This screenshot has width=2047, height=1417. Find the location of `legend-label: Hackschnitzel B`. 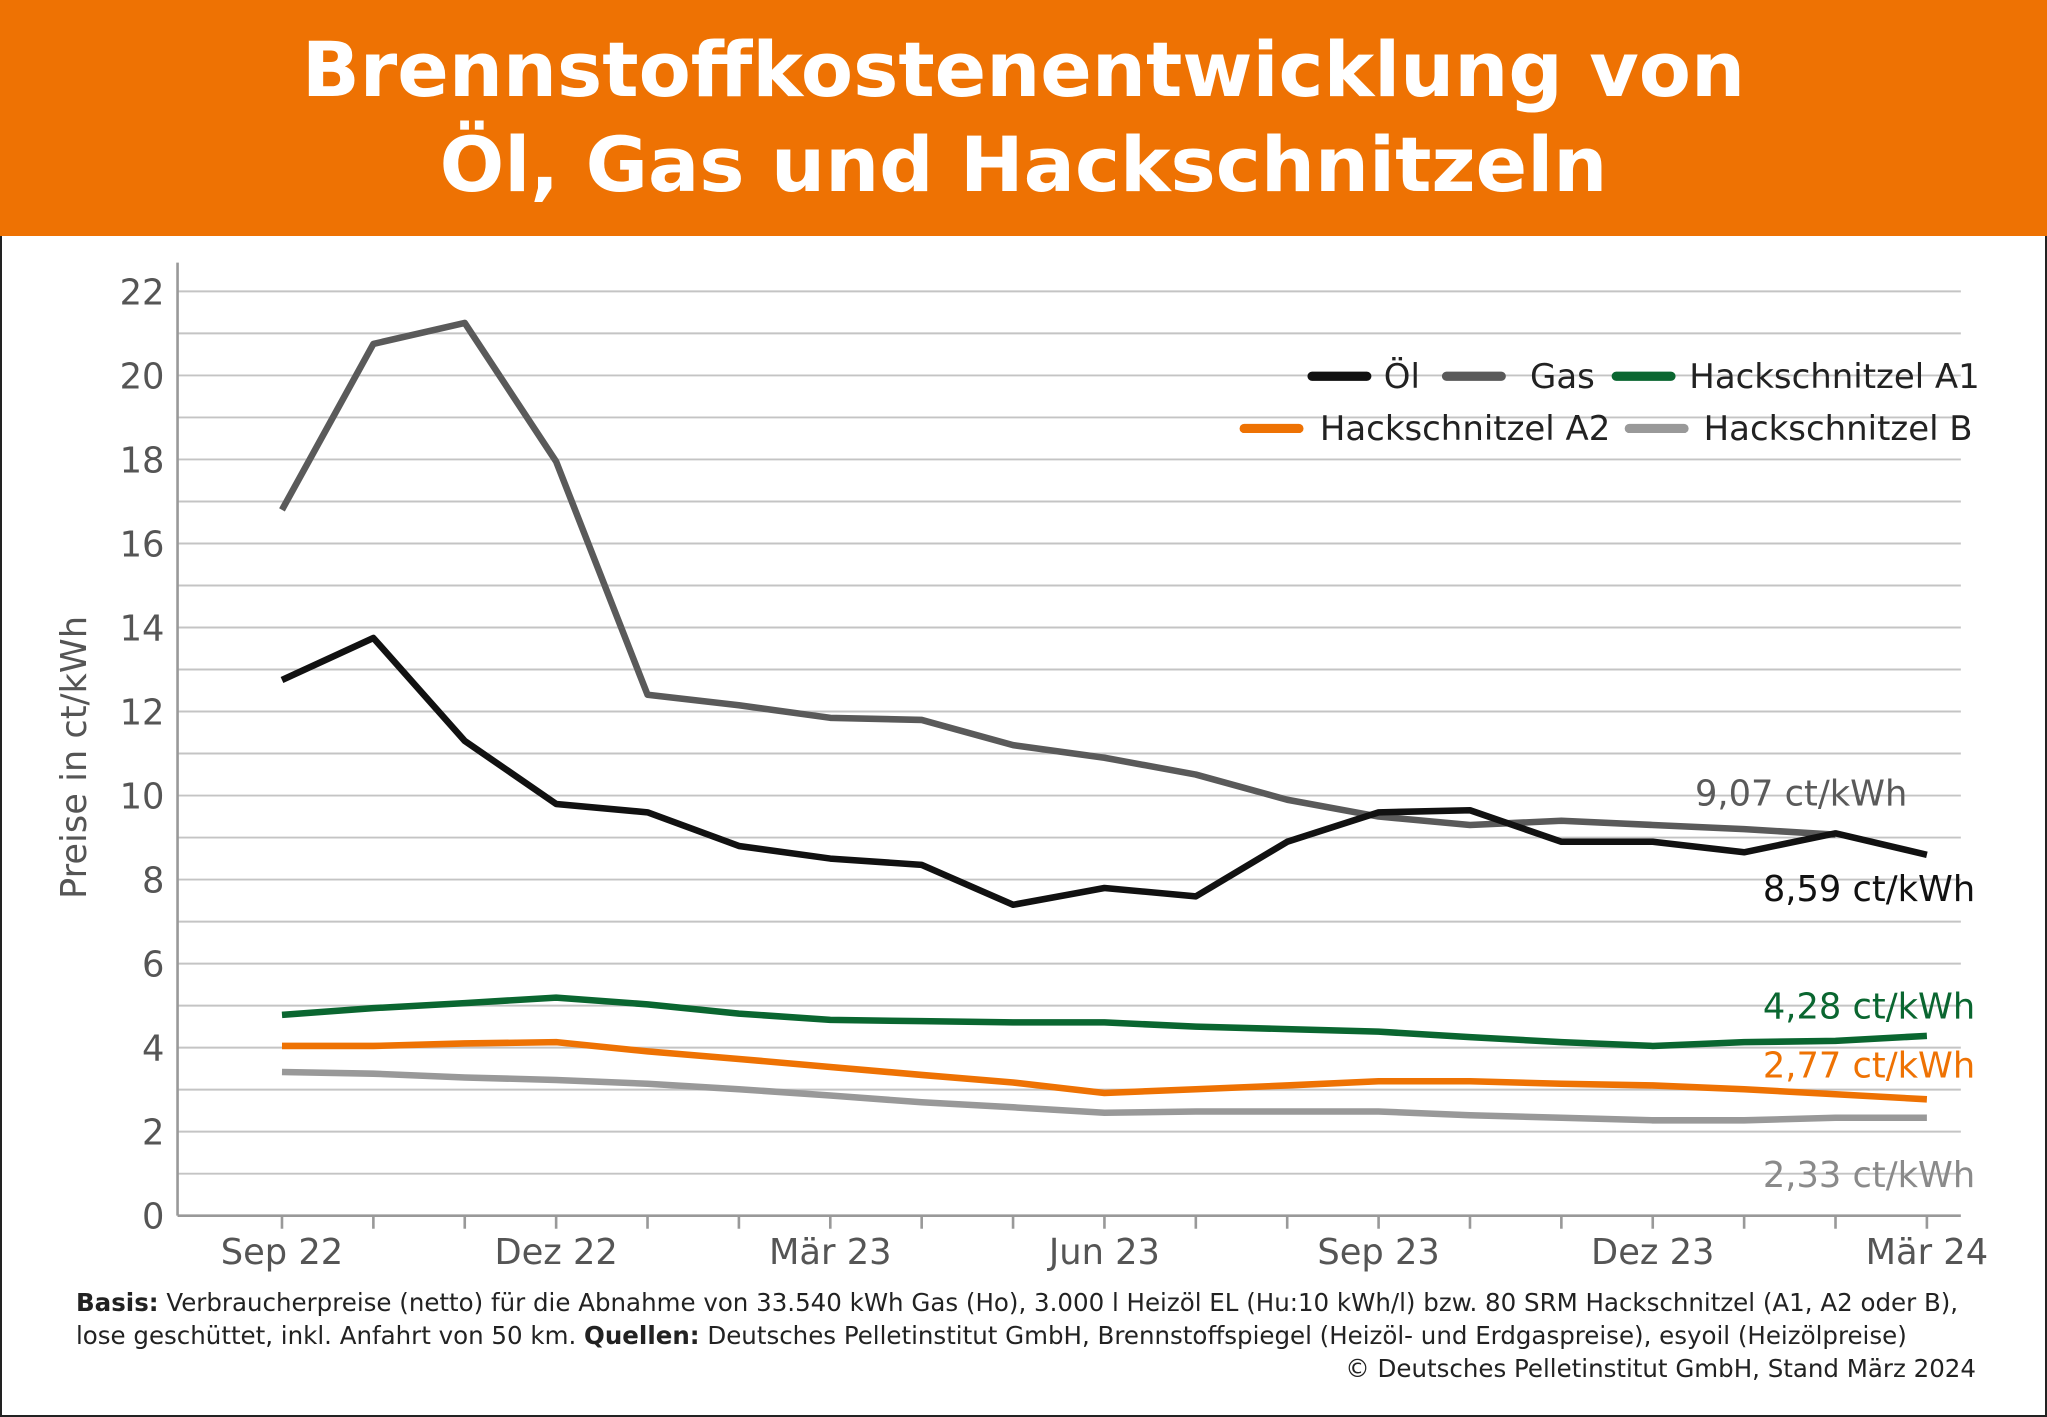

legend-label: Hackschnitzel B is located at coordinates (1838, 429).